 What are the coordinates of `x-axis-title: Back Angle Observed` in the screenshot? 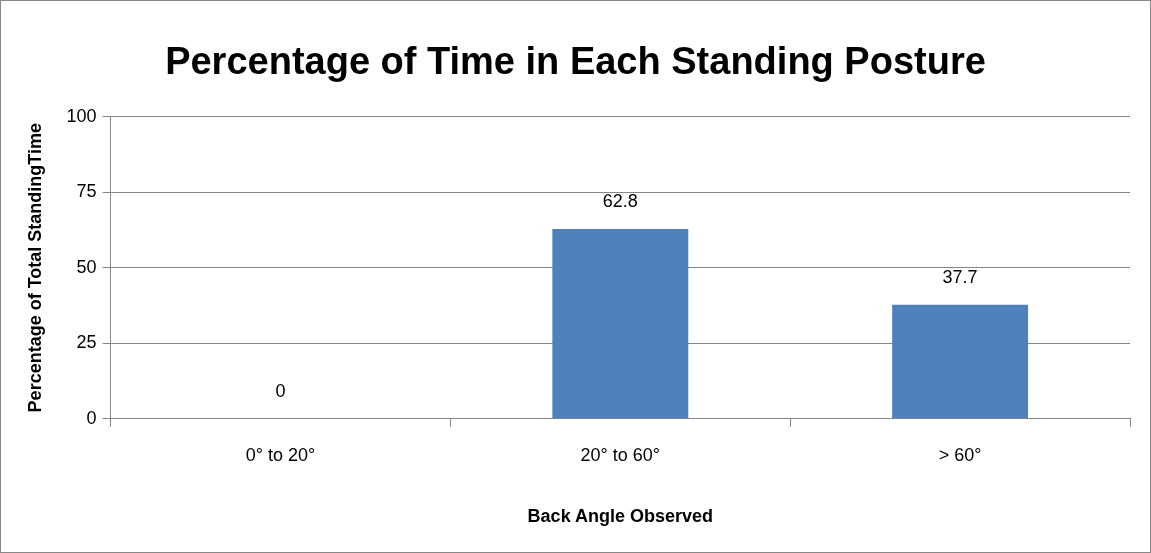 It's located at (620, 516).